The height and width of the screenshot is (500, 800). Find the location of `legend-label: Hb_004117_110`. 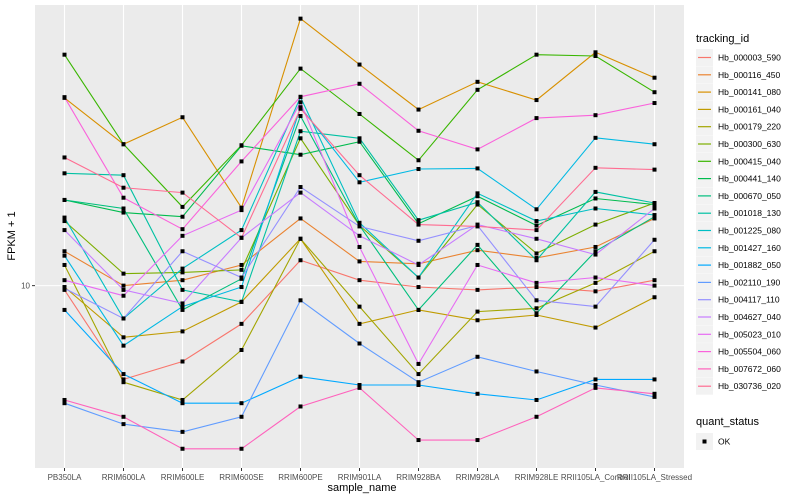

legend-label: Hb_004117_110 is located at coordinates (749, 300).